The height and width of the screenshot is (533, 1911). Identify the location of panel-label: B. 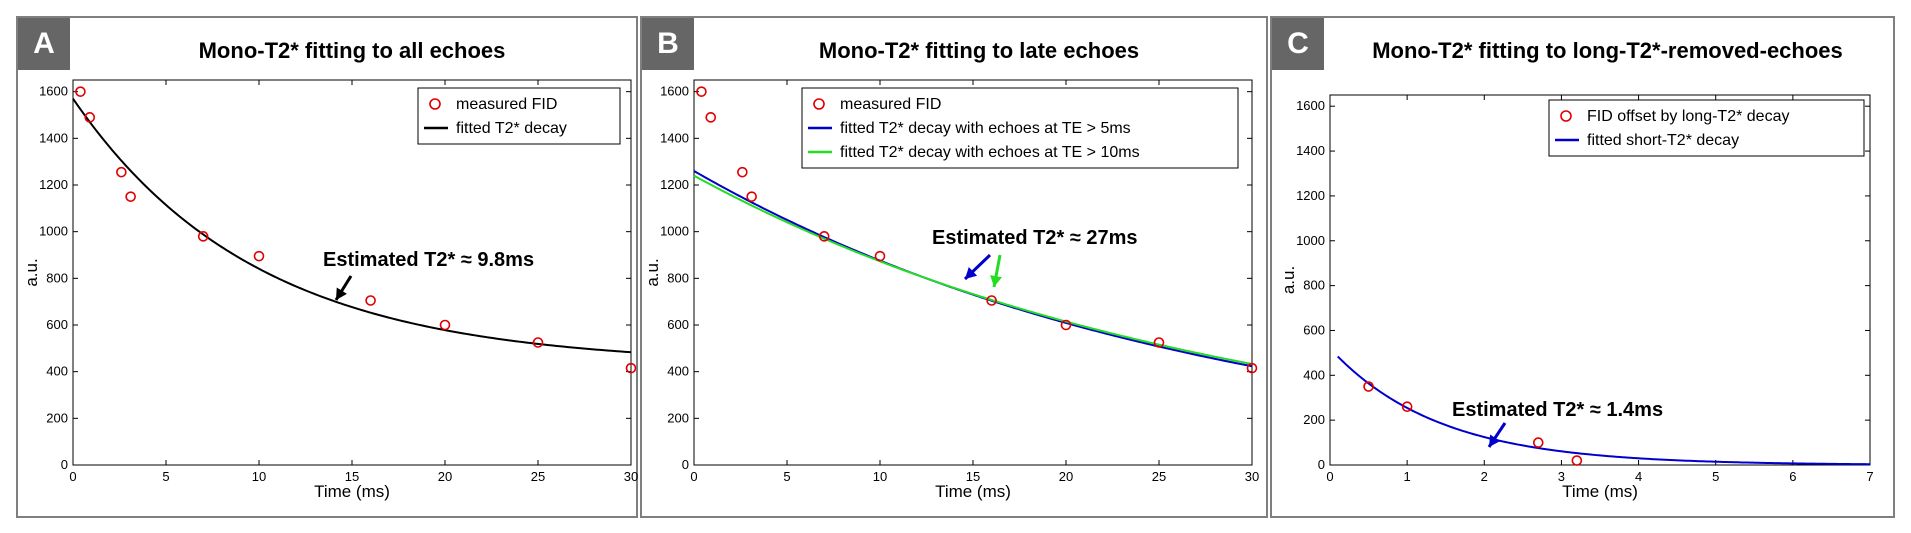
(668, 44).